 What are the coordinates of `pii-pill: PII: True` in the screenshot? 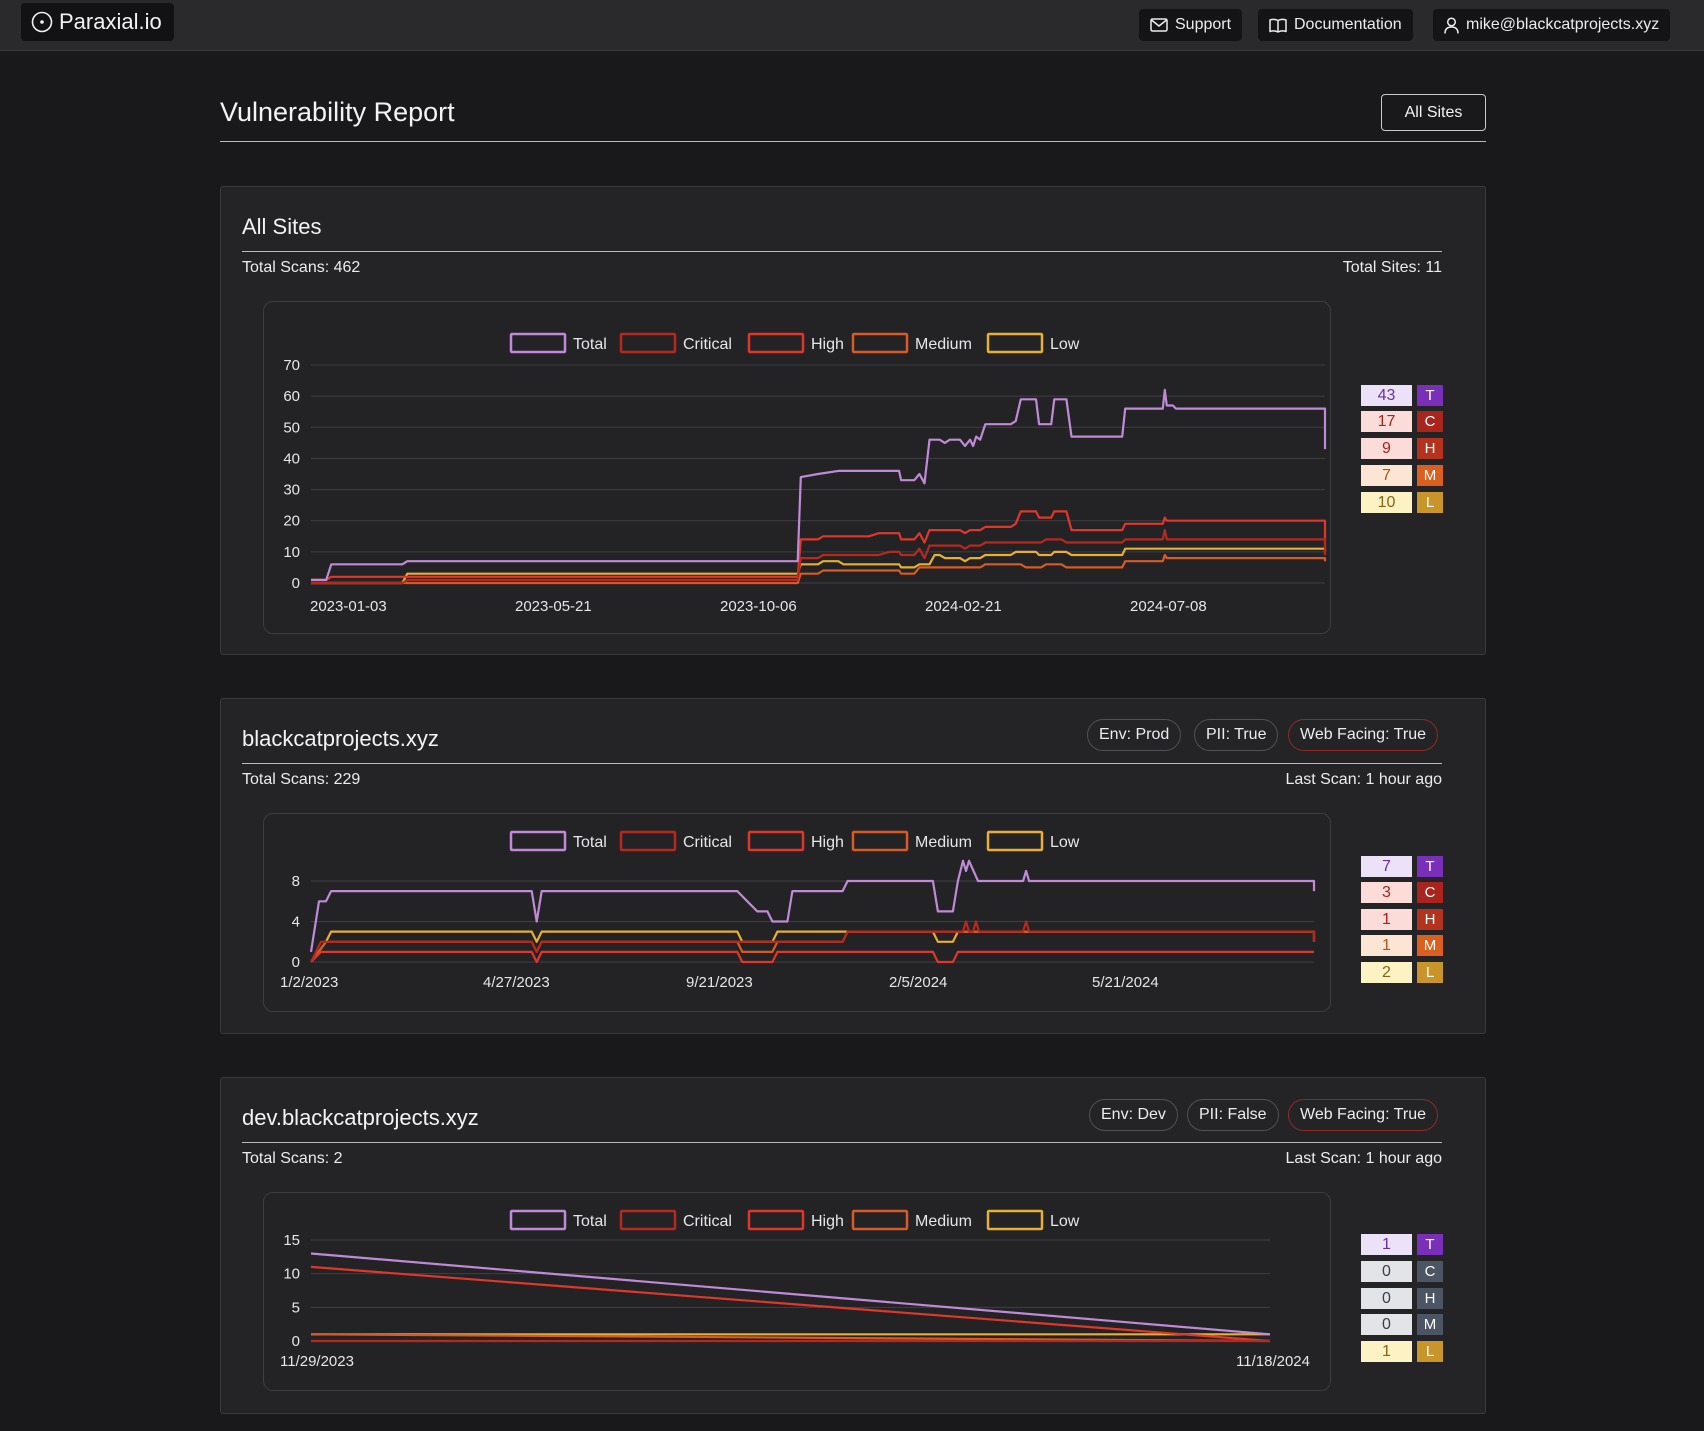 It's located at (1236, 735).